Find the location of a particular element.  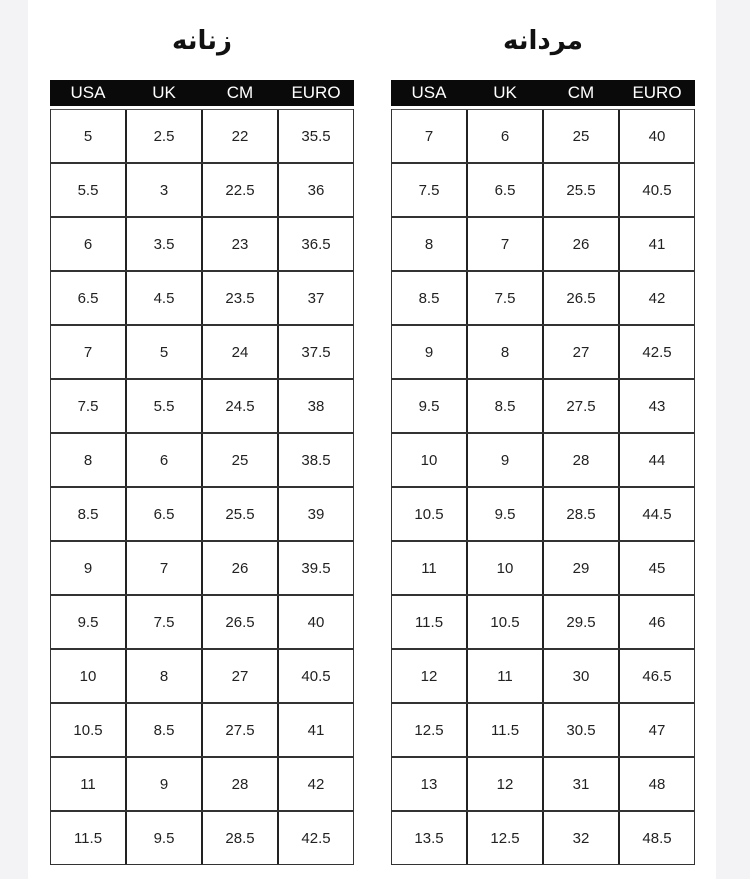

cell-usa: 7.5 is located at coordinates (429, 190).